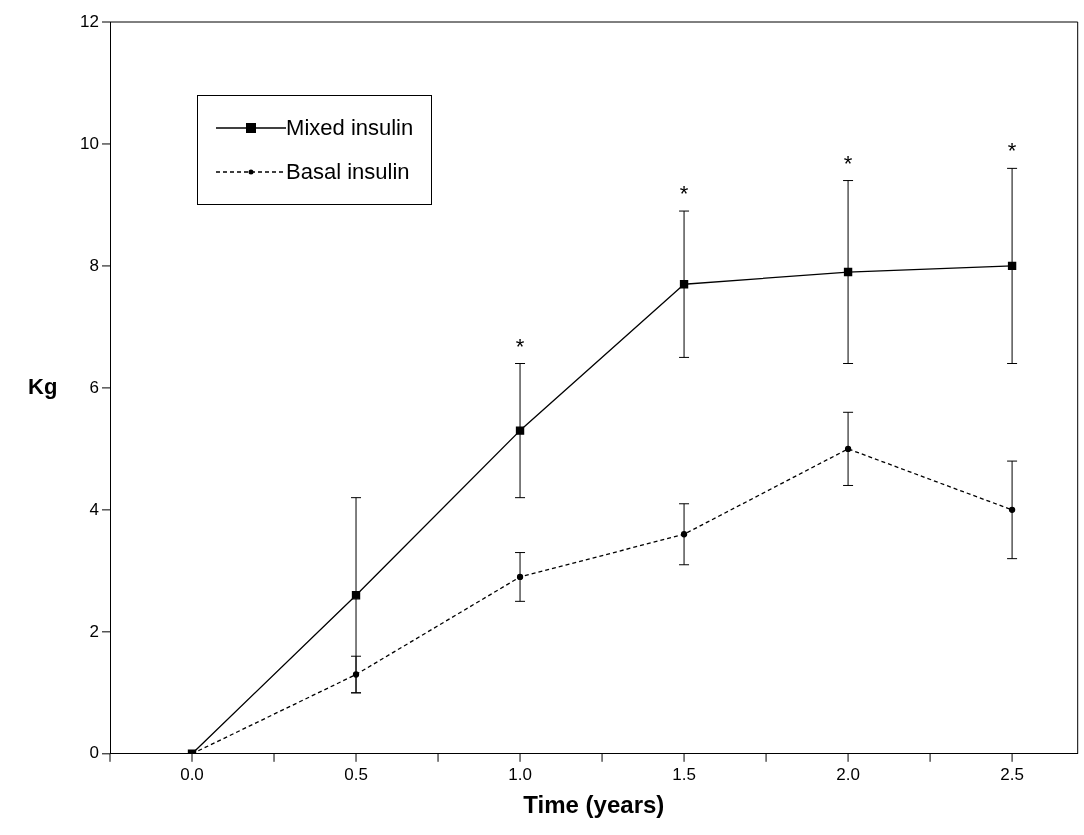 The image size is (1084, 835). What do you see at coordinates (94, 265) in the screenshot?
I see `y-tick-label: 8` at bounding box center [94, 265].